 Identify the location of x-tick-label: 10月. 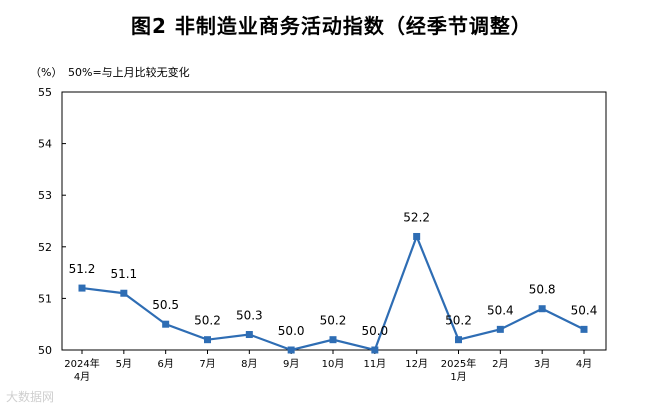
(333, 364).